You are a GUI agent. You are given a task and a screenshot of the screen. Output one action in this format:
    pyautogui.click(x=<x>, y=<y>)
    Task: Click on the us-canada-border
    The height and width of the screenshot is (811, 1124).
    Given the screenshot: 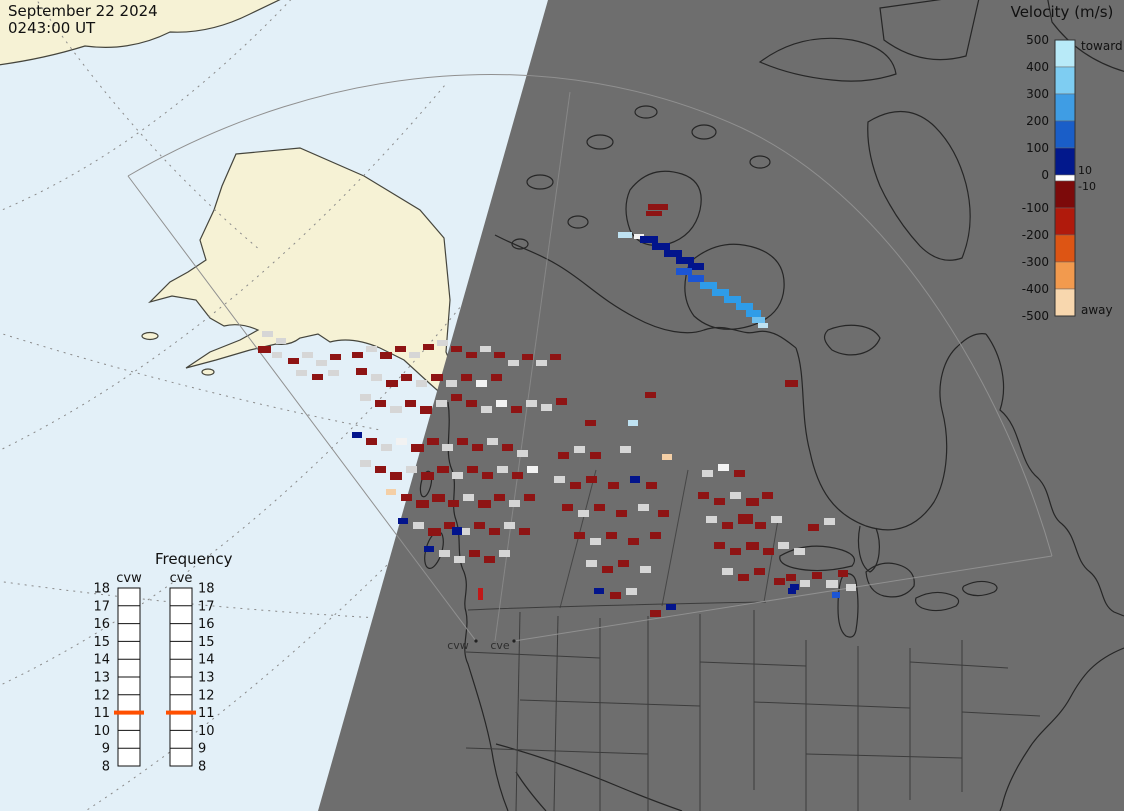 What is the action you would take?
    pyautogui.click(x=617, y=606)
    